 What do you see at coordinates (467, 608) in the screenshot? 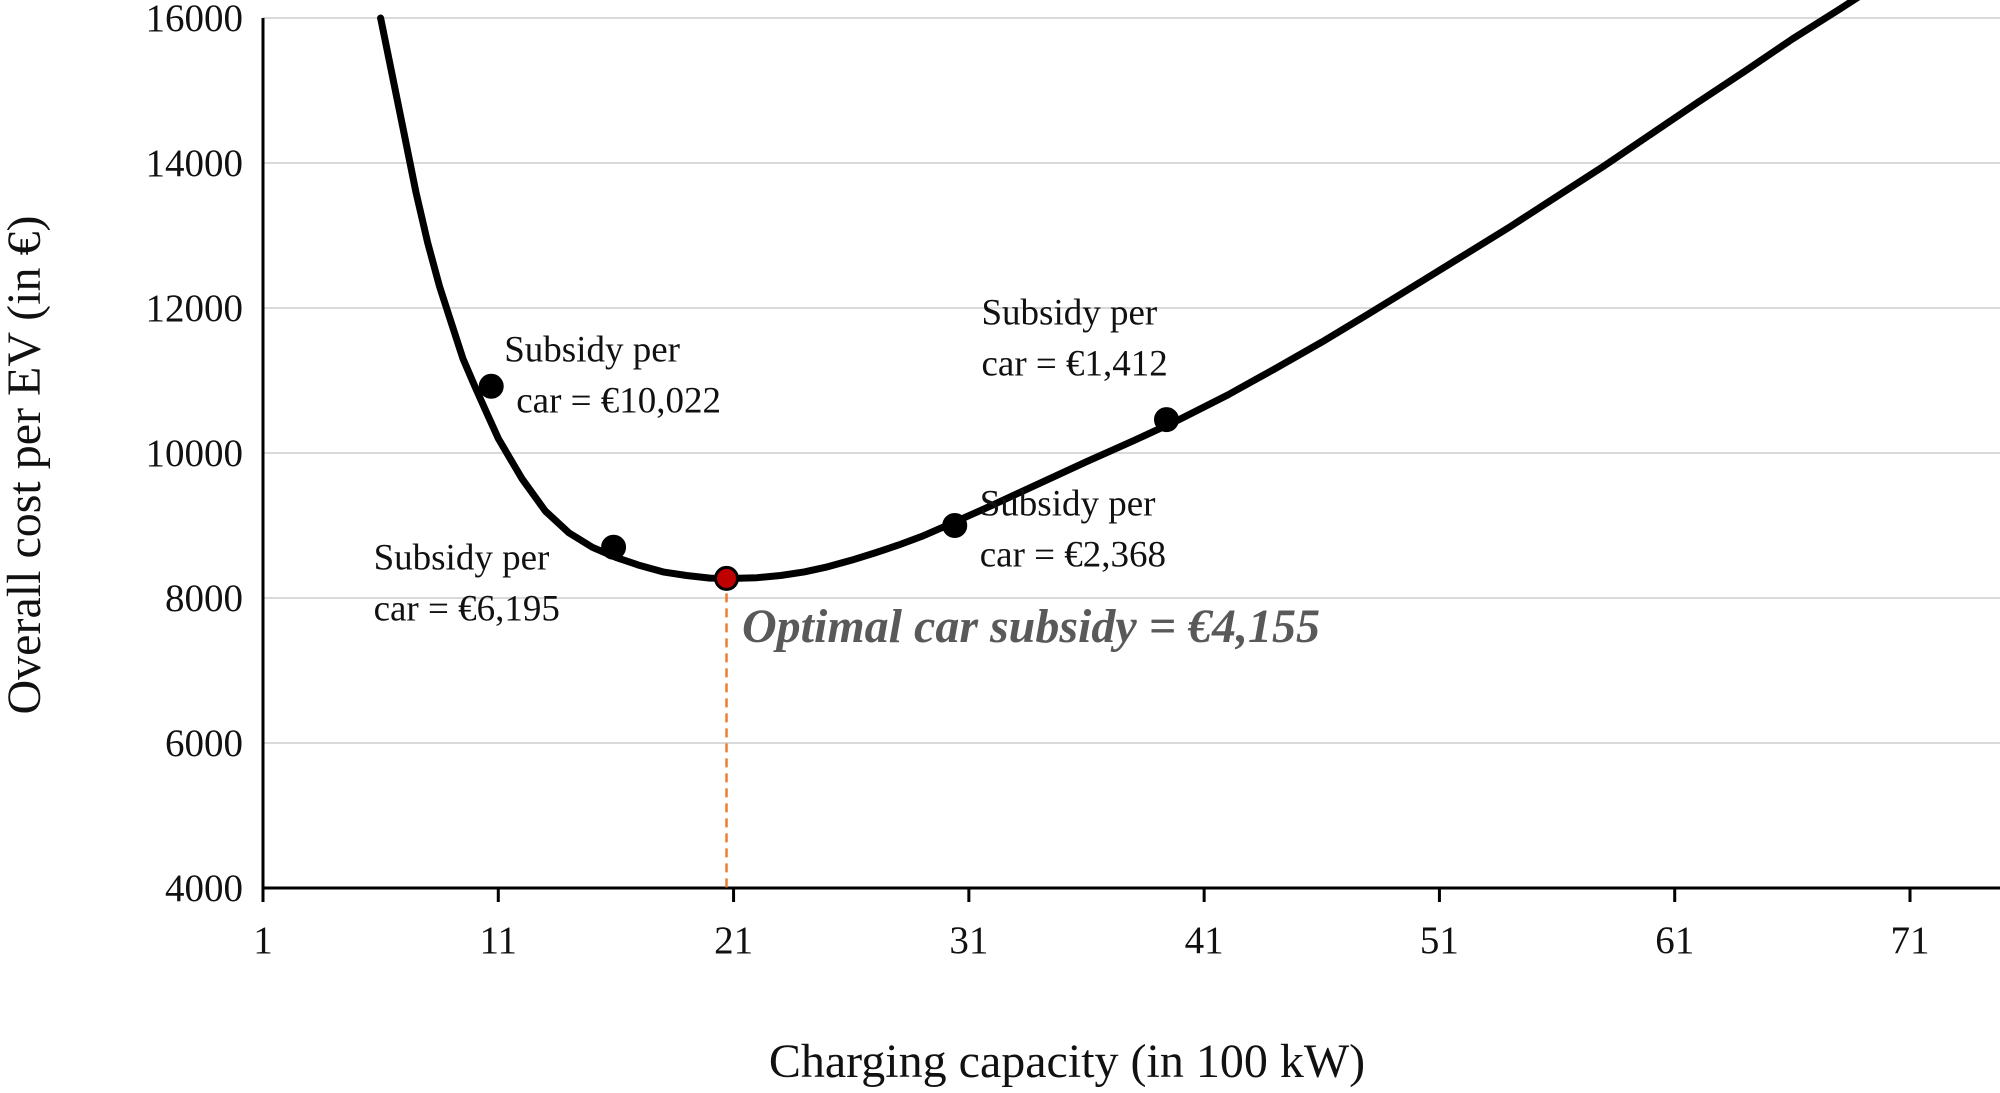
I see `annotation-line2-1: car = €6,195` at bounding box center [467, 608].